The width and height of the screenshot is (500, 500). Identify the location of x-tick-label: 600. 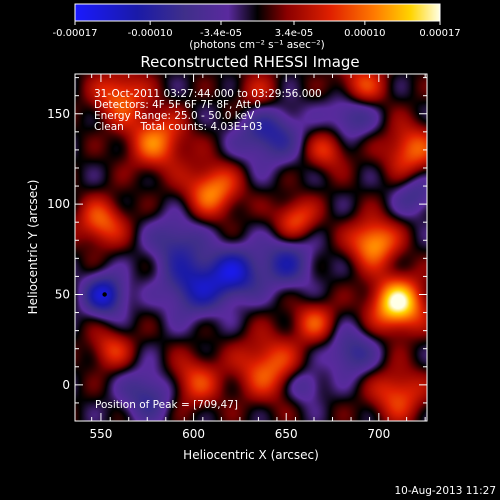
(193, 434).